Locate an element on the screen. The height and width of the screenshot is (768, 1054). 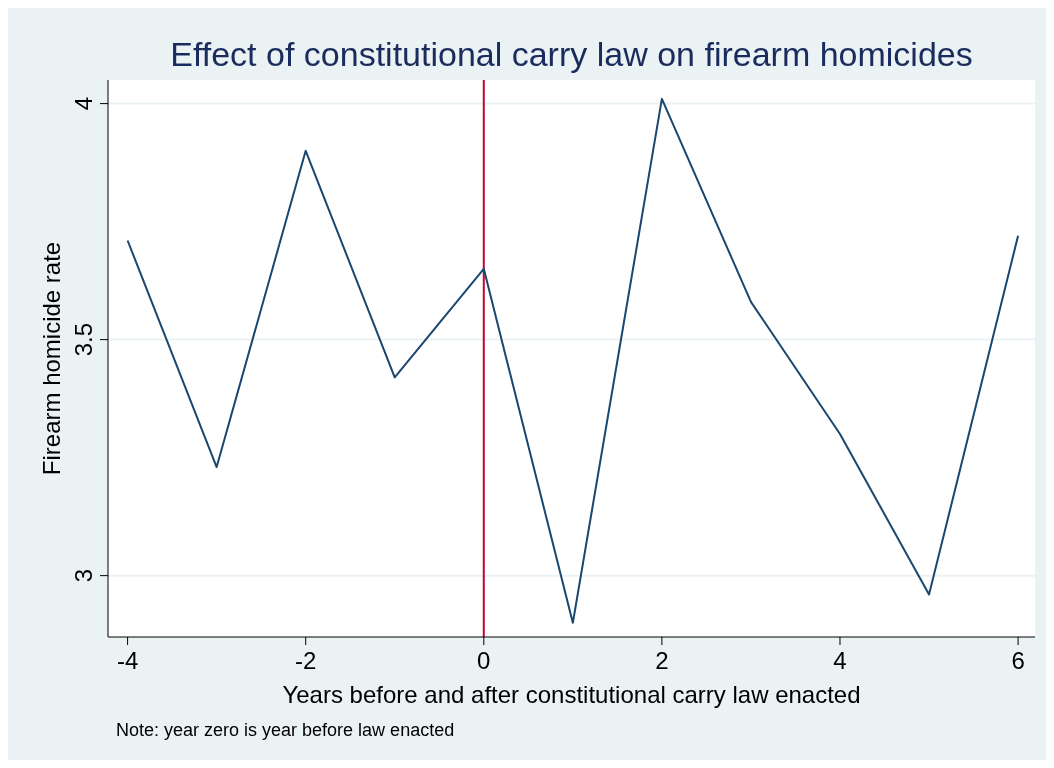
x-axis-title: Years before and after constitutional carry law enacted is located at coordinates (571, 694).